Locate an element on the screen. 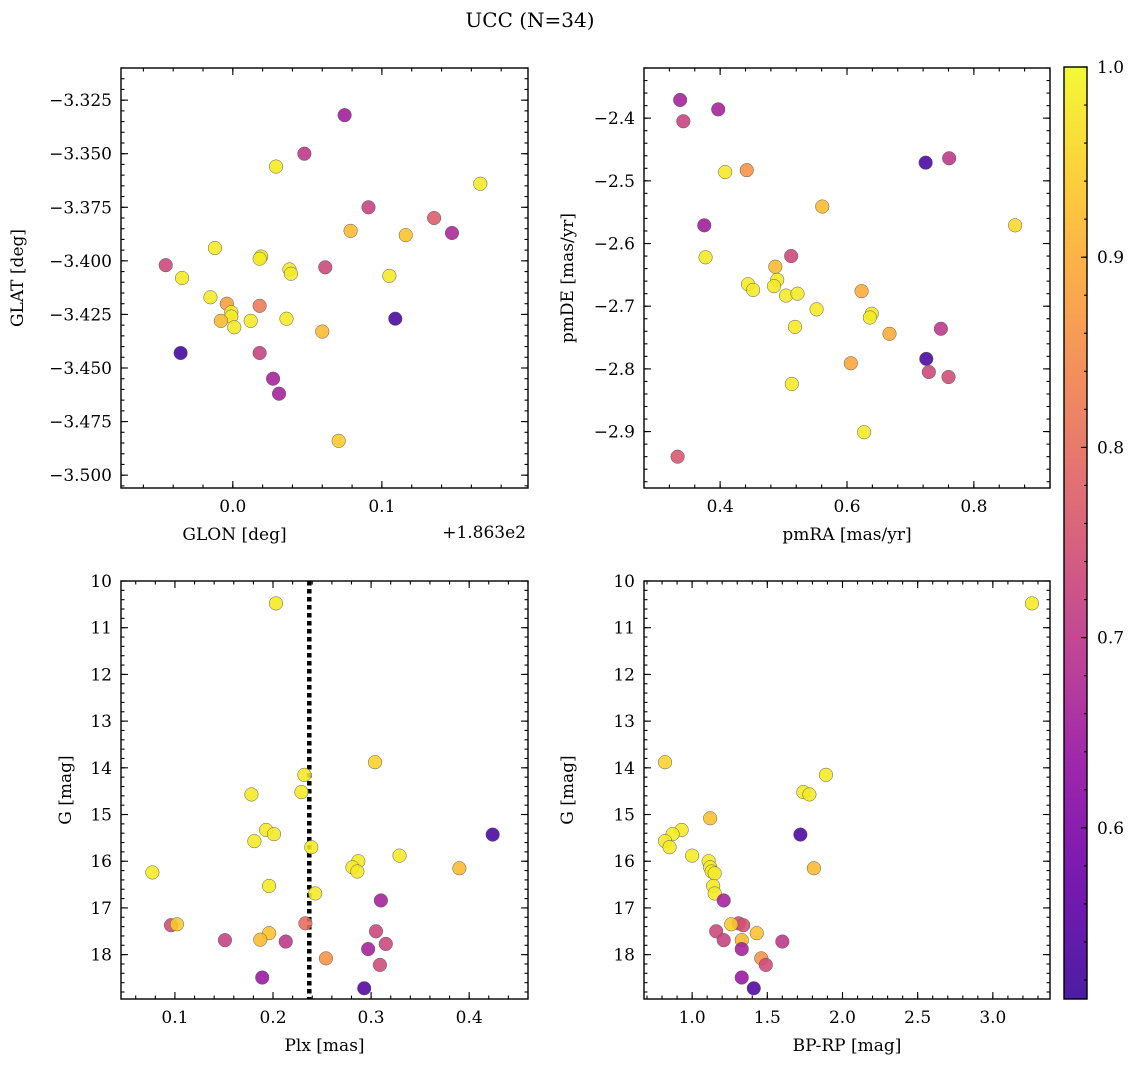 The width and height of the screenshot is (1136, 1067). y-tick-label: −2.4 is located at coordinates (614, 119).